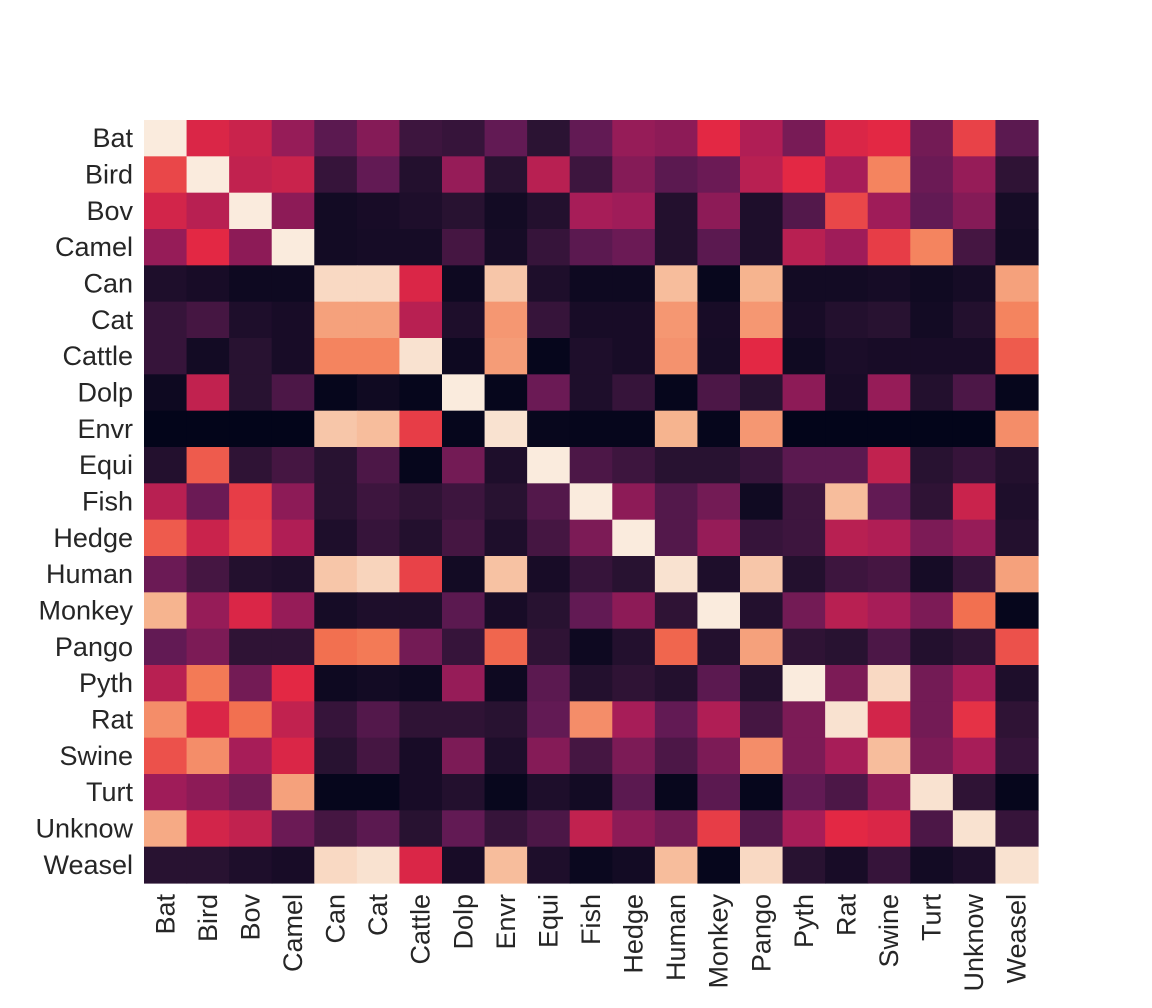 The height and width of the screenshot is (1008, 1152). Describe the element at coordinates (804, 683) in the screenshot. I see `heatmap-cell-pyth-pyth` at that location.